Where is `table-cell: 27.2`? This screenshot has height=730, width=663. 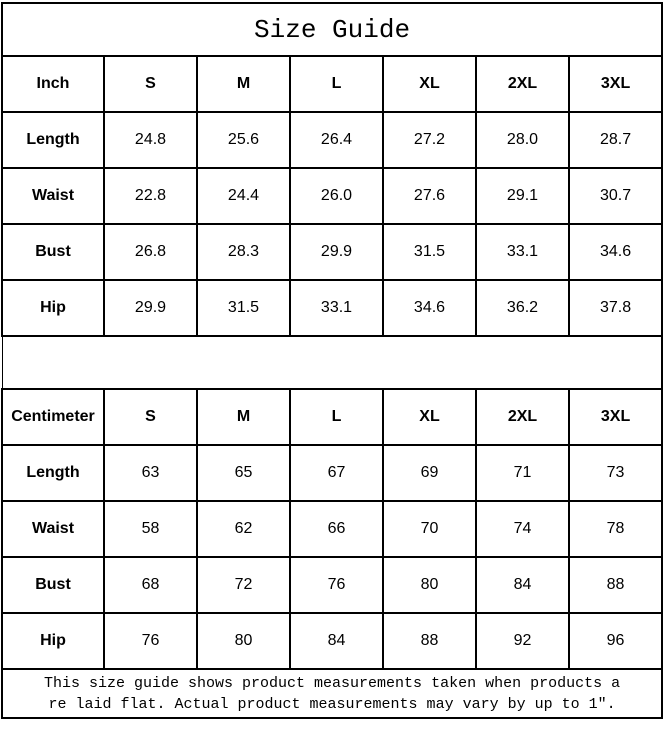 table-cell: 27.2 is located at coordinates (429, 140).